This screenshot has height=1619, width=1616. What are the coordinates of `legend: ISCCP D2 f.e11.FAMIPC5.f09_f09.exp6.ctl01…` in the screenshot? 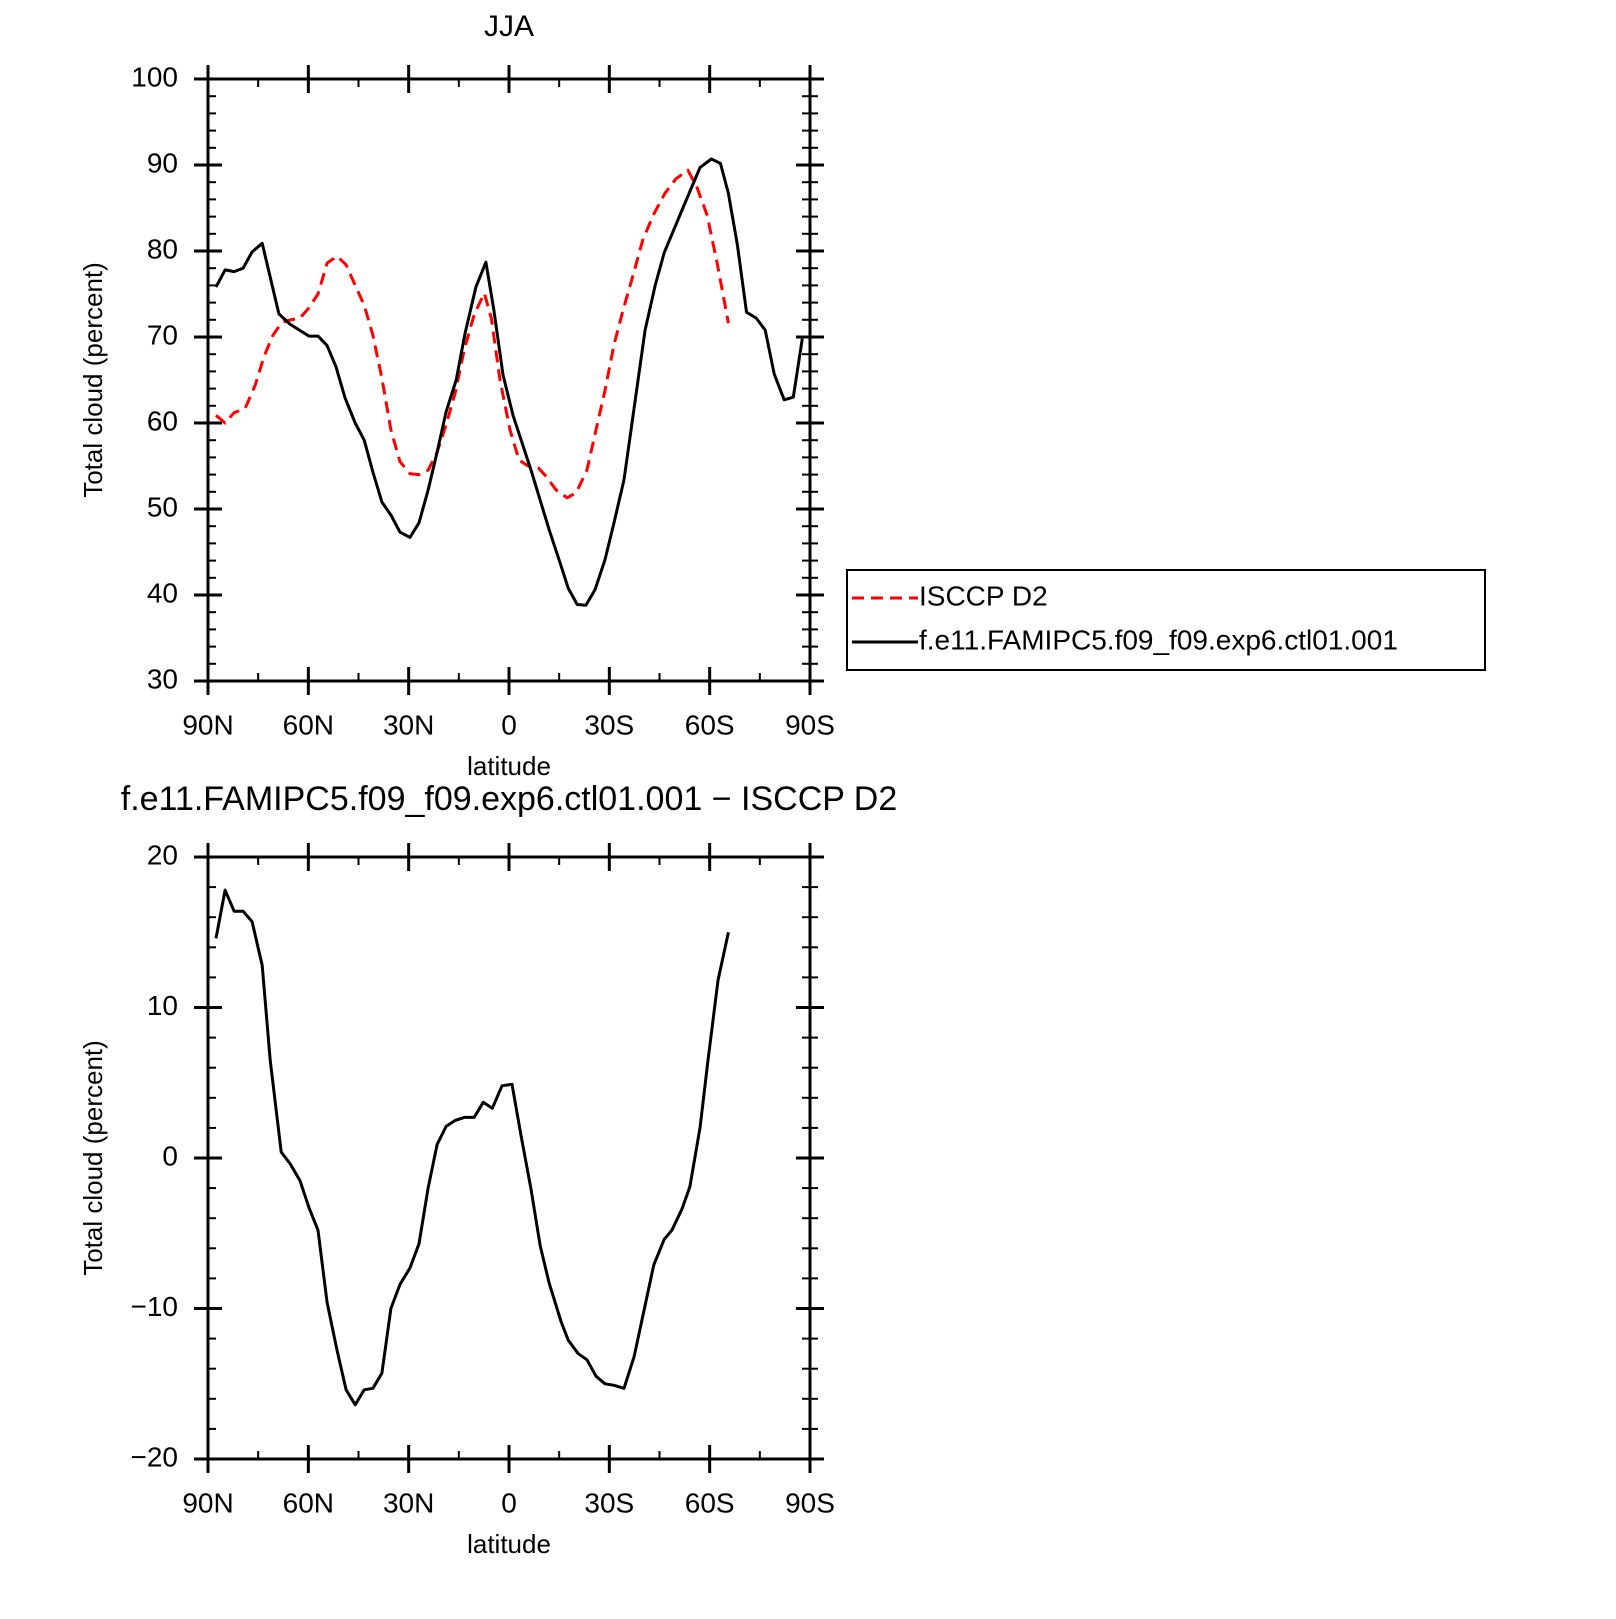 It's located at (1166, 620).